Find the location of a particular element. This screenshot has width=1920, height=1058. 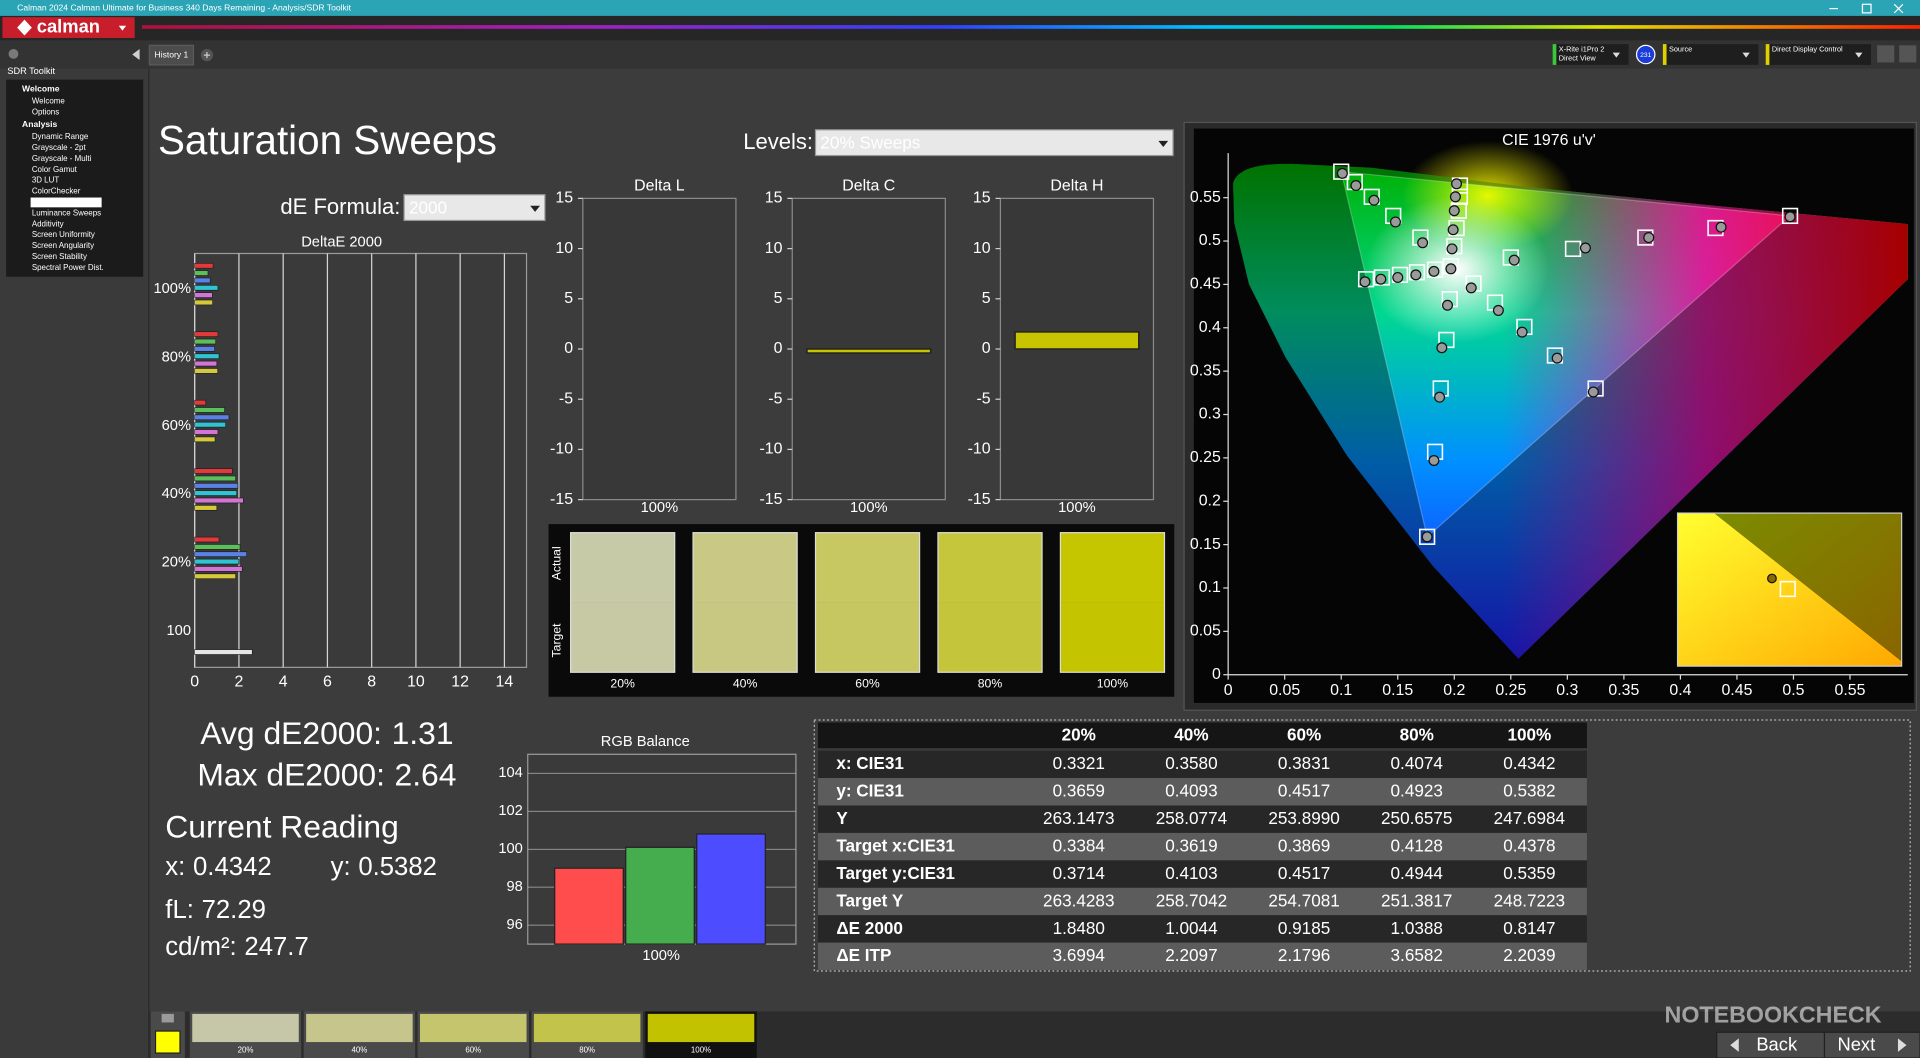

footer-swatch-label: 40% is located at coordinates (359, 1050).